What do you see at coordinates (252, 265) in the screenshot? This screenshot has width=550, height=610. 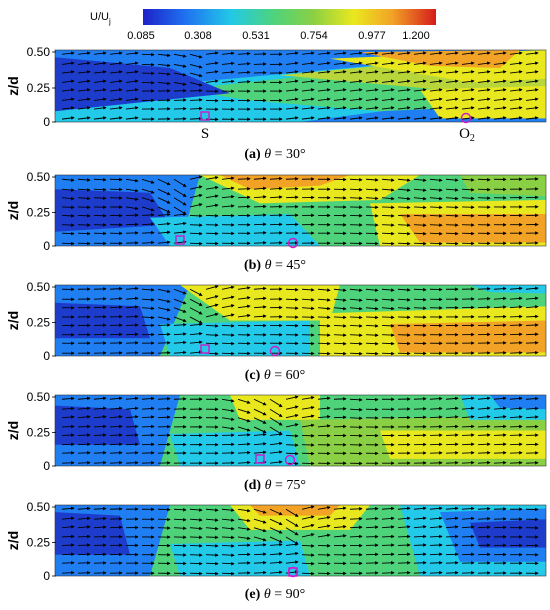 I see `panel-caption-letter: (b)` at bounding box center [252, 265].